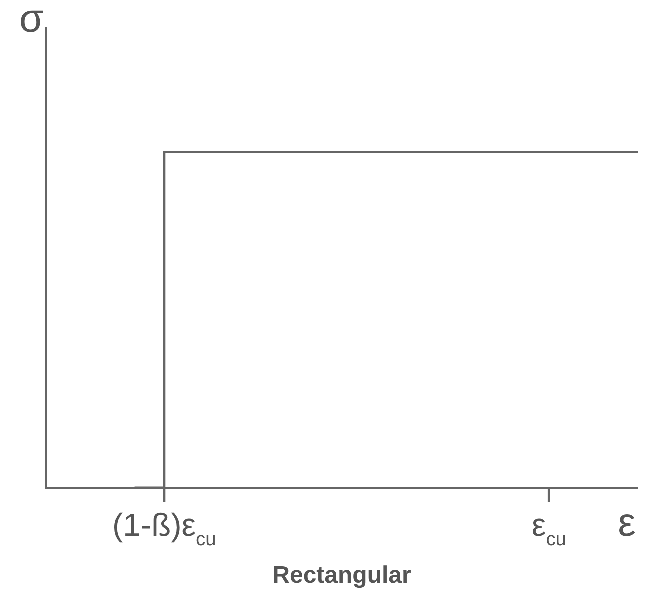  What do you see at coordinates (627, 523) in the screenshot?
I see `x-axis-title: ε` at bounding box center [627, 523].